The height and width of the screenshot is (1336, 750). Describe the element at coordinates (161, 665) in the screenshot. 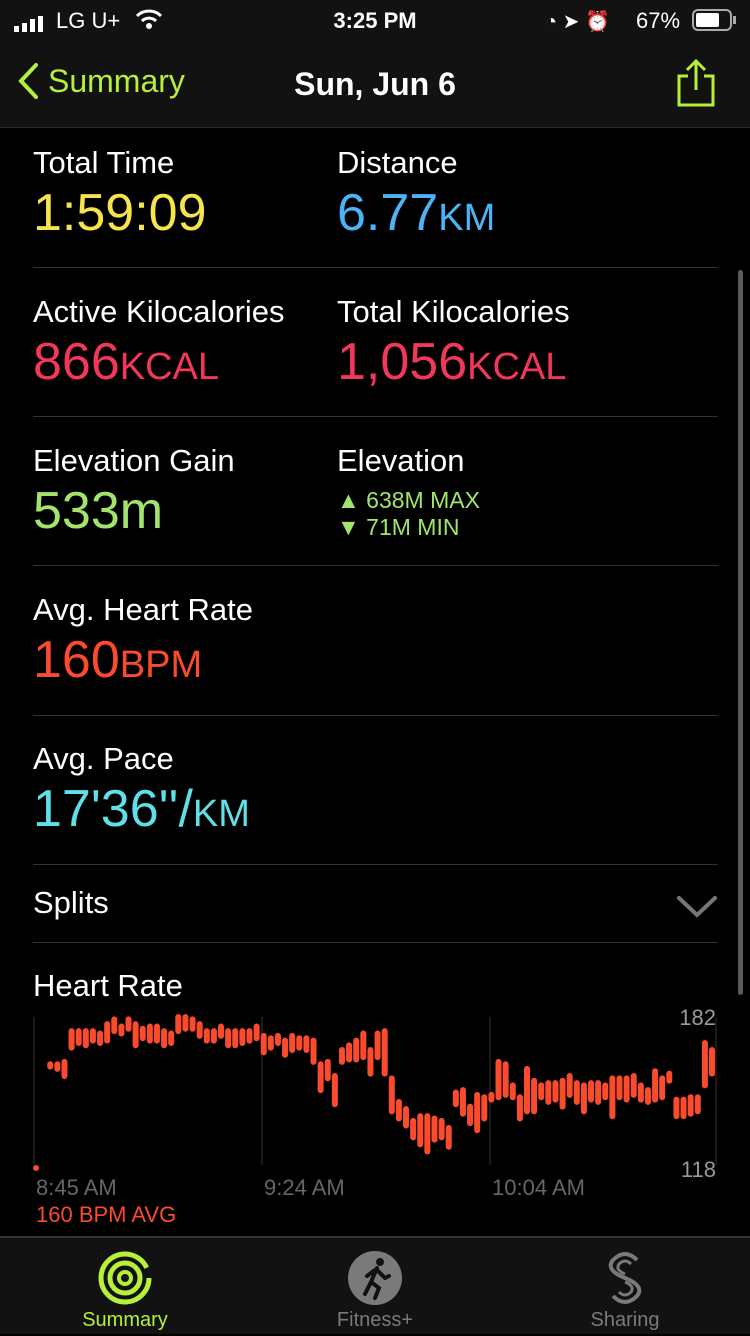

I see `avg-hr-unit: BPM` at that location.